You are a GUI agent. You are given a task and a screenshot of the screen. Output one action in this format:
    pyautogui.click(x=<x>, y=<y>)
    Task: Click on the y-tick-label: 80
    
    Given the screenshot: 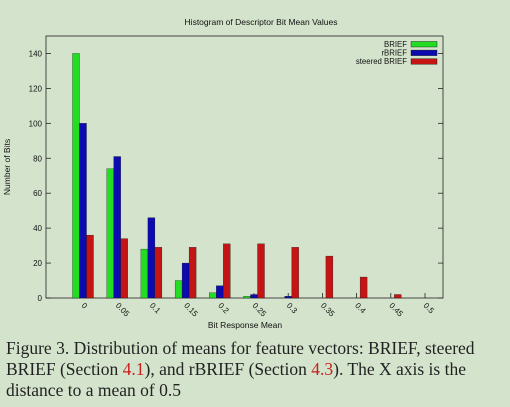 What is the action you would take?
    pyautogui.click(x=37, y=158)
    